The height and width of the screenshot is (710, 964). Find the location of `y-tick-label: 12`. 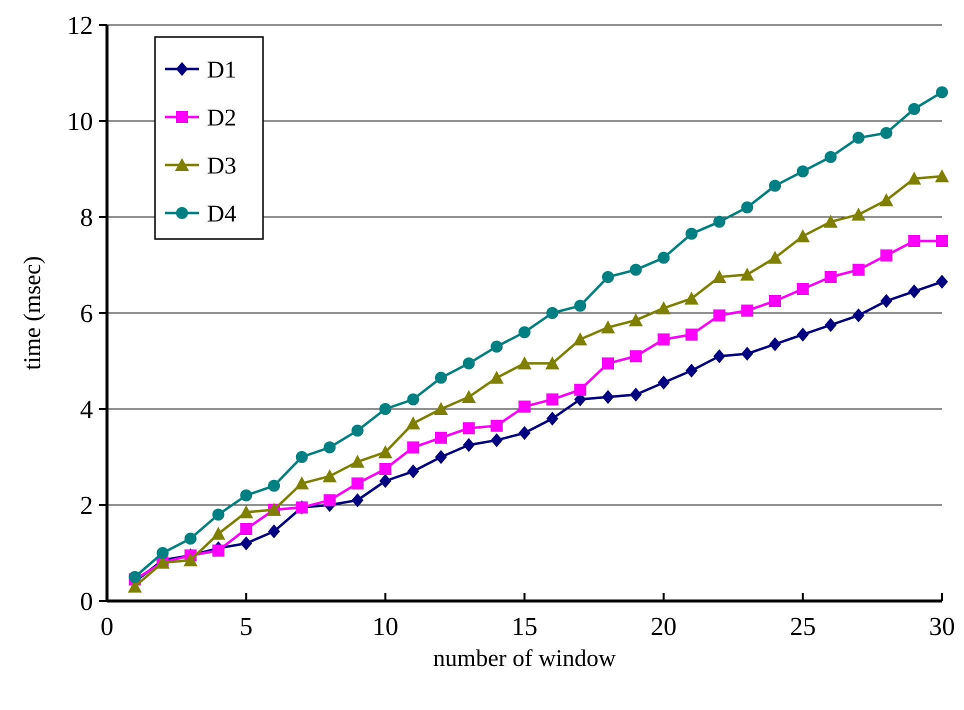

y-tick-label: 12 is located at coordinates (80, 25).